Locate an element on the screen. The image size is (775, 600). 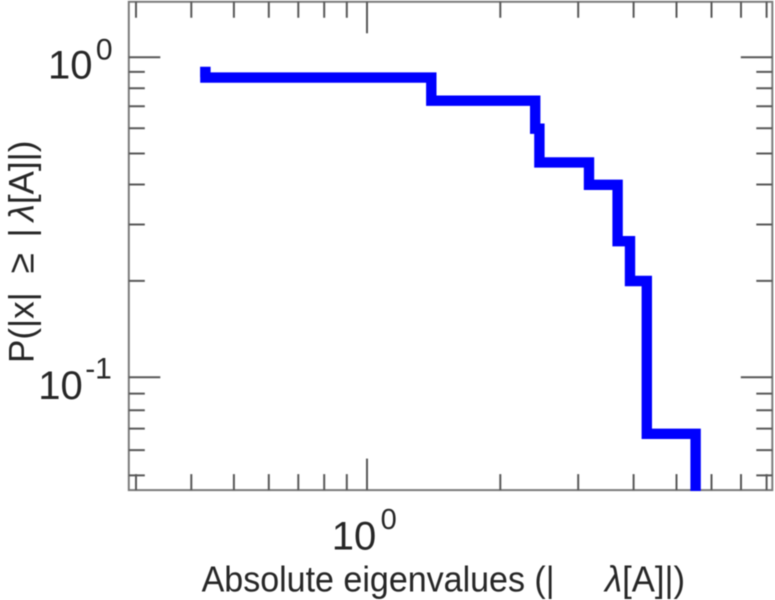
svg-text: -1 is located at coordinates (98, 369).